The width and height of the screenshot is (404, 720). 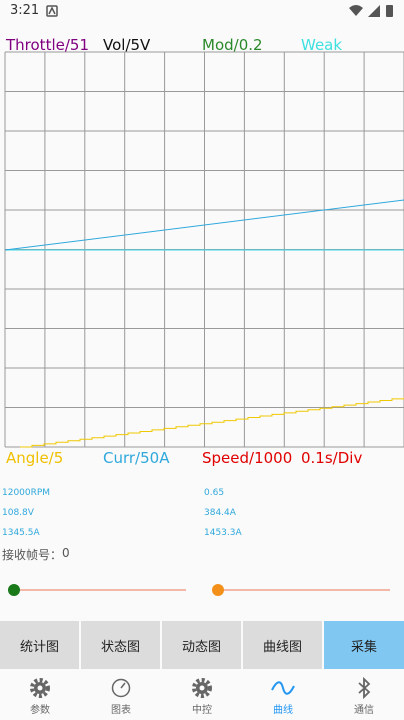 I want to click on nav-item: 中控, so click(x=202, y=697).